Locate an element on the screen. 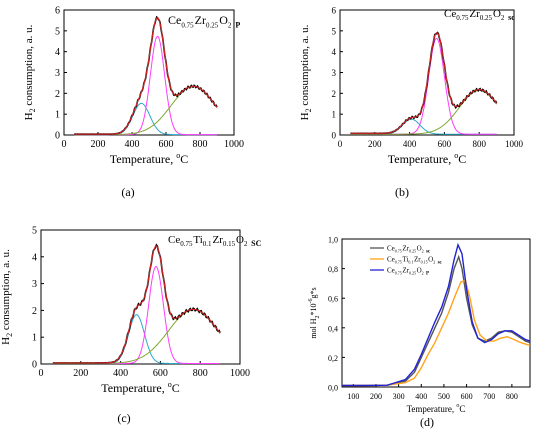 This screenshot has height=436, width=550. panel-title: Ce0.75 Zr0.25 O2 P is located at coordinates (204, 21).